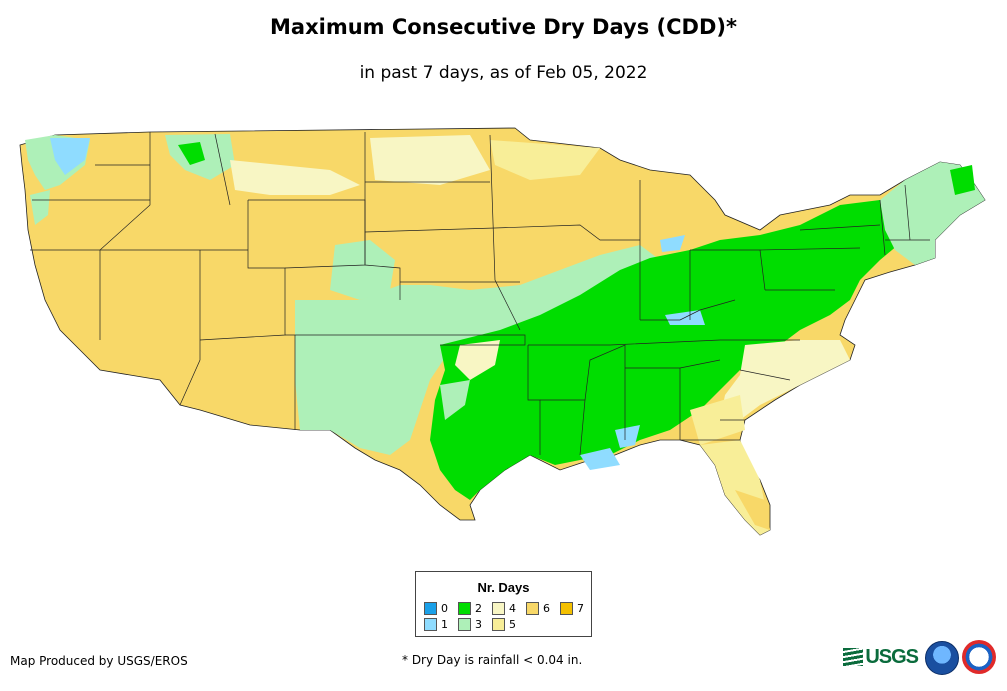  I want to click on nws-logo, so click(979, 657).